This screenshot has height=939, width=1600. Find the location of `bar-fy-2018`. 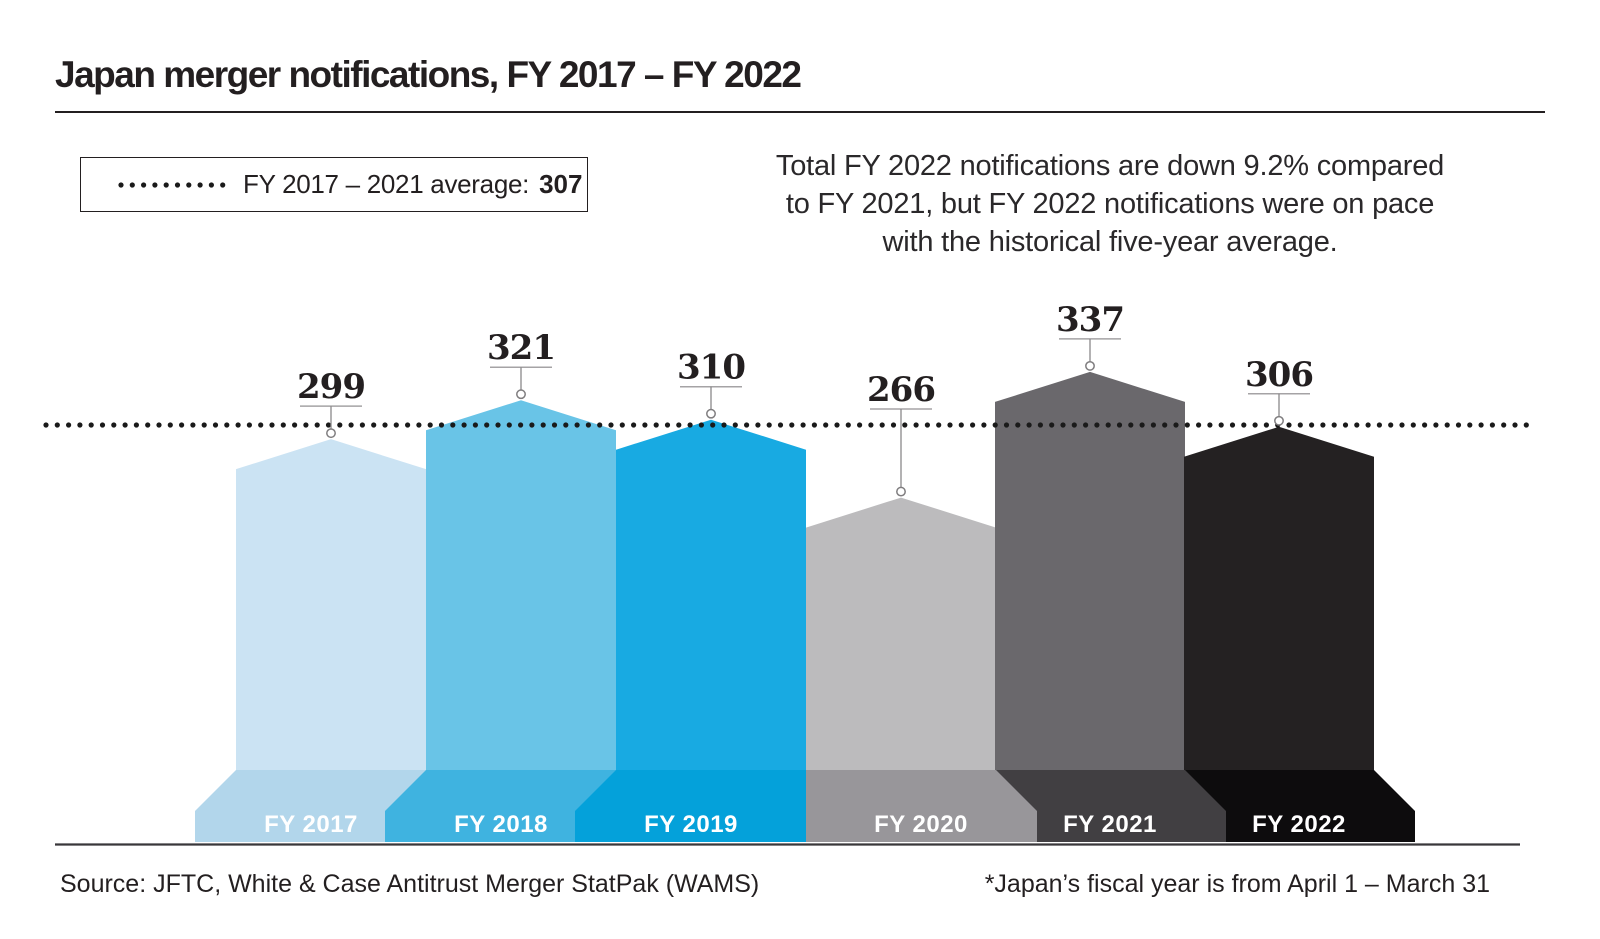

bar-fy-2018 is located at coordinates (521, 585).